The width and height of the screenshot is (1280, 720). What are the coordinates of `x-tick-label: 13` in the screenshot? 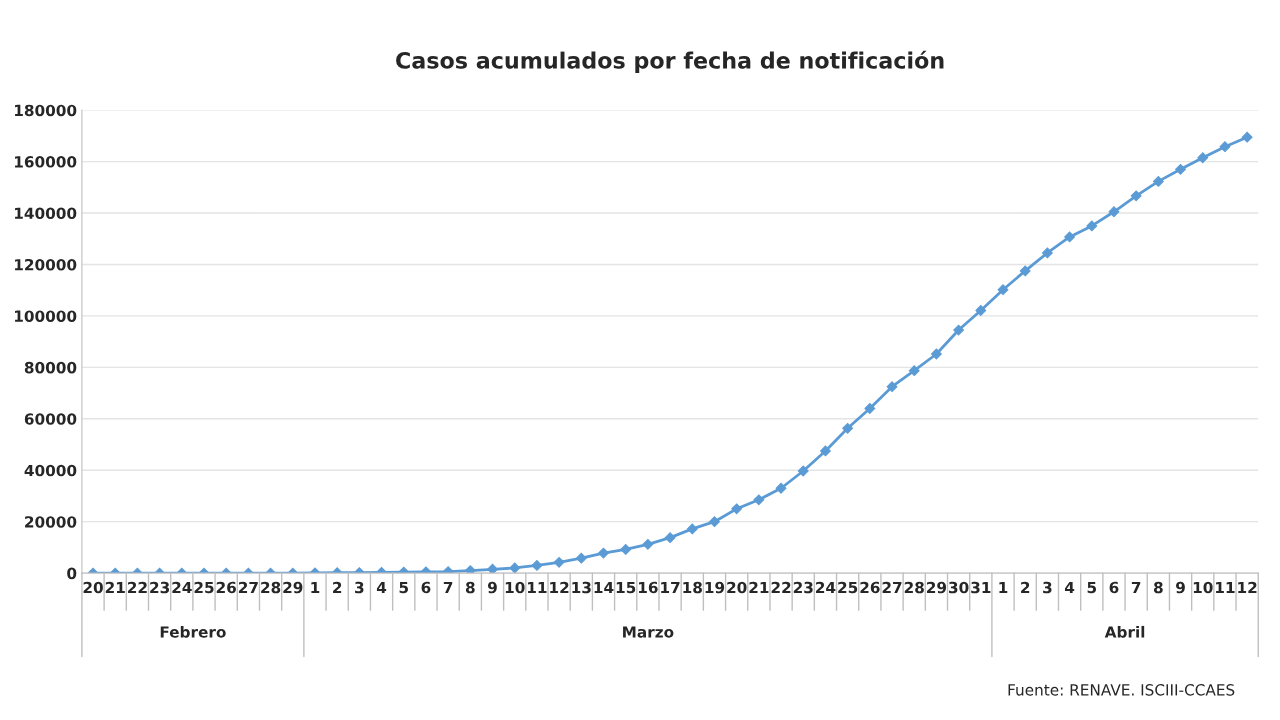 It's located at (581, 587).